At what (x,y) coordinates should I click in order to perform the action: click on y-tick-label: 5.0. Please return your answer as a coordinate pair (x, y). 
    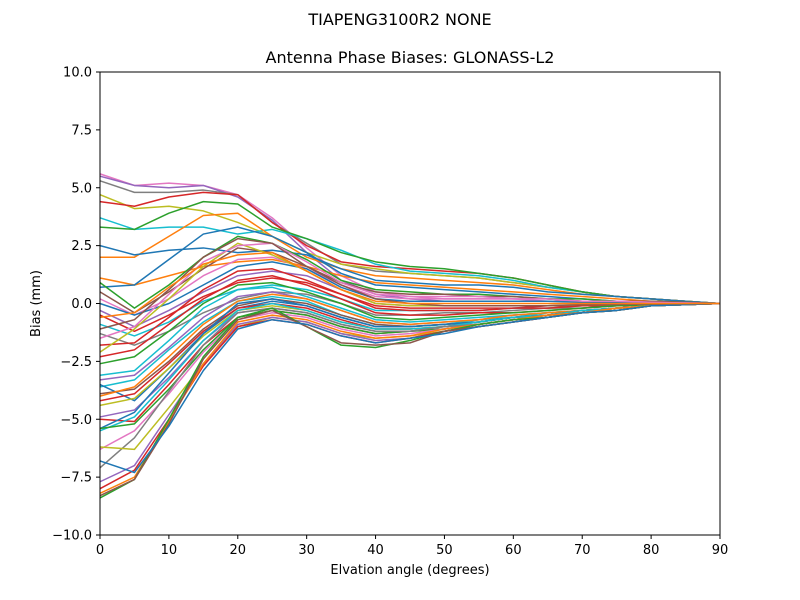
    Looking at the image, I should click on (81, 188).